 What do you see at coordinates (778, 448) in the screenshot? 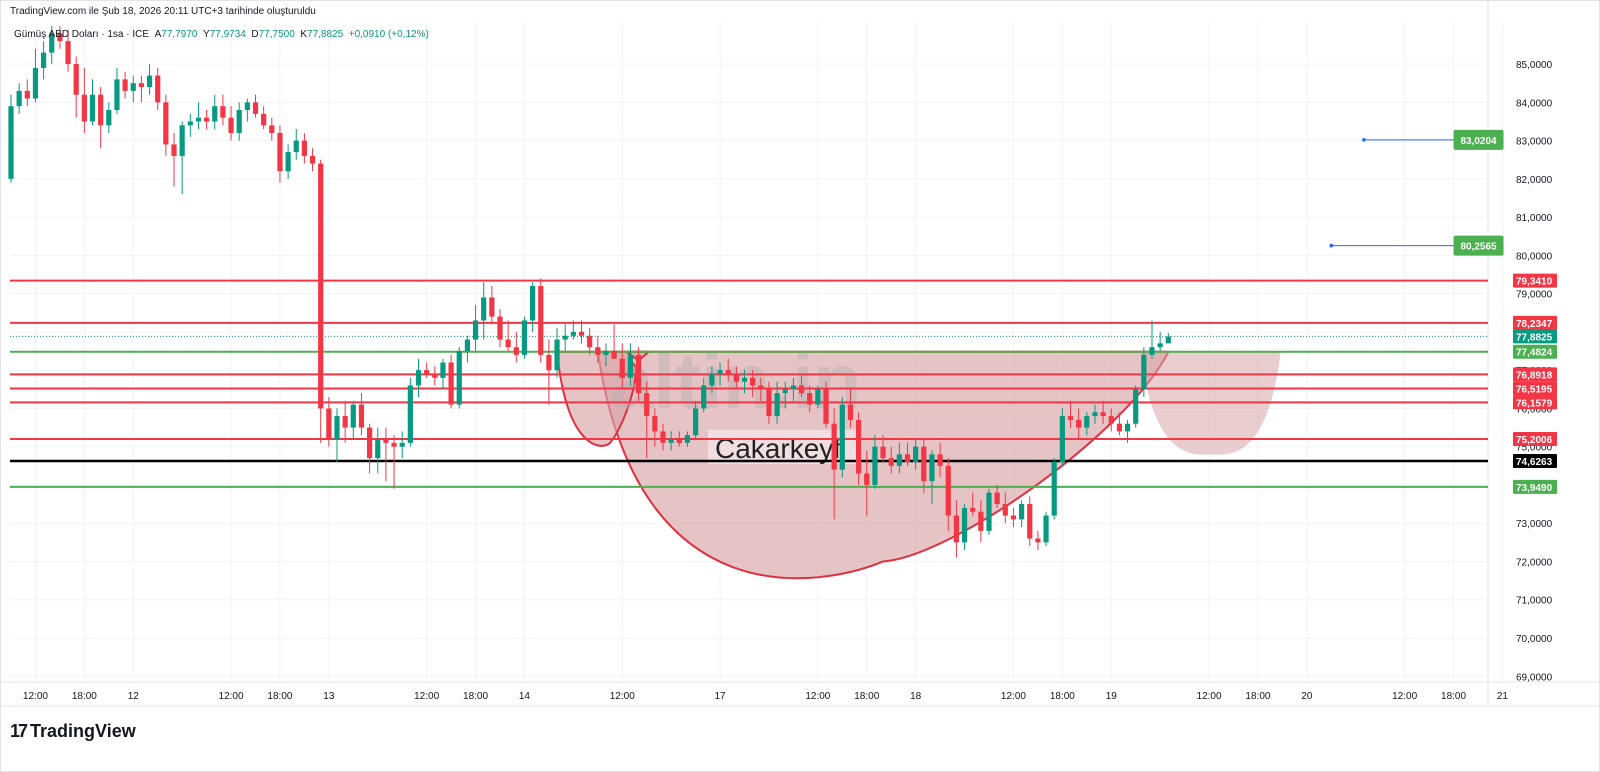
I see `watermark-author: Cakarkeyf` at bounding box center [778, 448].